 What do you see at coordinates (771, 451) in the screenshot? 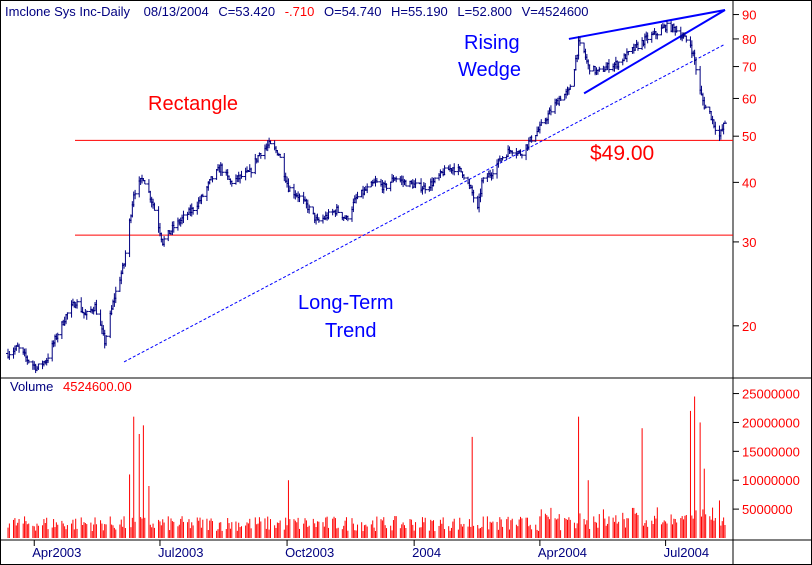
I see `volume-tick-label: 15000000` at bounding box center [771, 451].